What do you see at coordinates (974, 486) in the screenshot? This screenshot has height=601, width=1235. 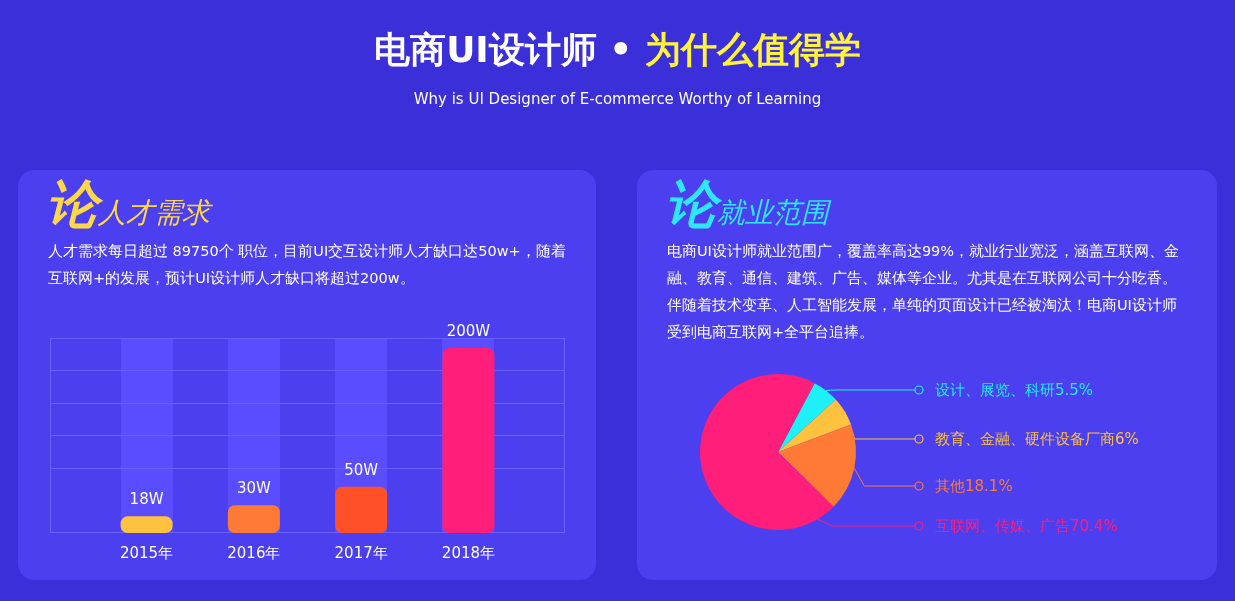 I see `legend-label: 其他18.1%` at bounding box center [974, 486].